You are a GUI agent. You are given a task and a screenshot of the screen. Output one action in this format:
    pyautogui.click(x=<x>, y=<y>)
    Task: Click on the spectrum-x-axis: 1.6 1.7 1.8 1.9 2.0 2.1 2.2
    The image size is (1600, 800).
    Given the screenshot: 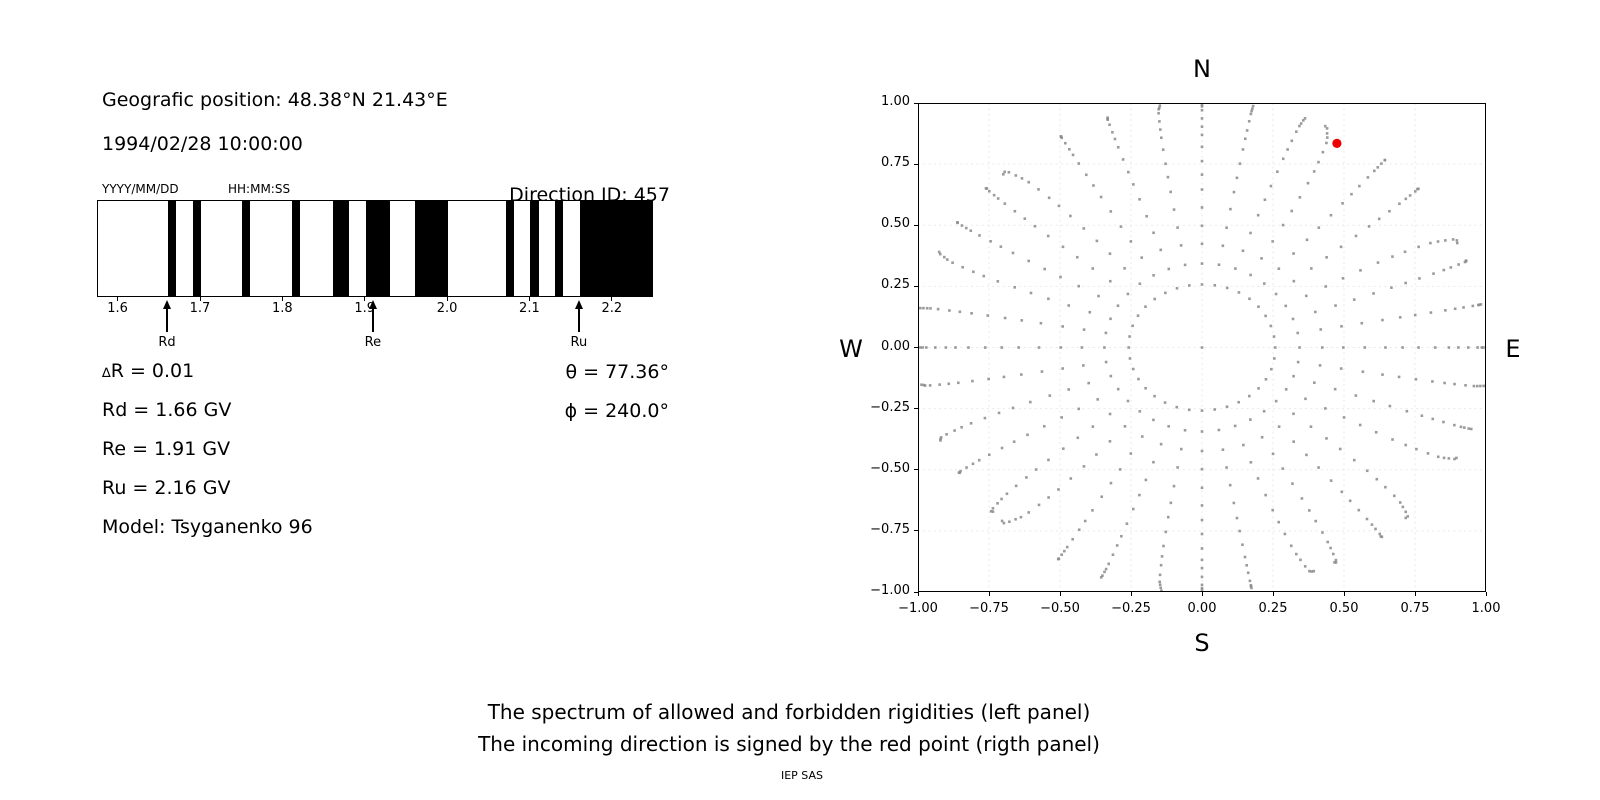 What is the action you would take?
    pyautogui.click(x=375, y=327)
    